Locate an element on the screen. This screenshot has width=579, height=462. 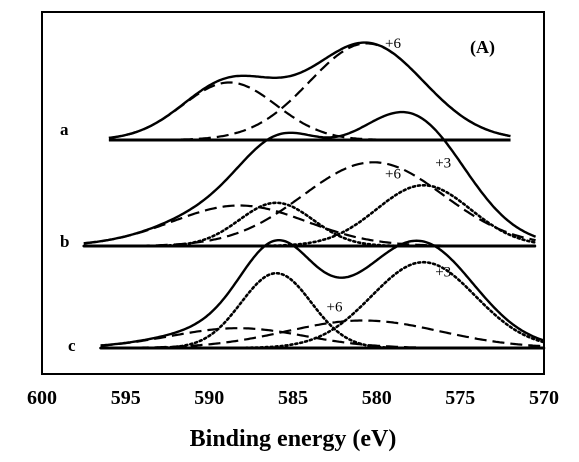
trace-label-c: c is located at coordinates (72, 345).